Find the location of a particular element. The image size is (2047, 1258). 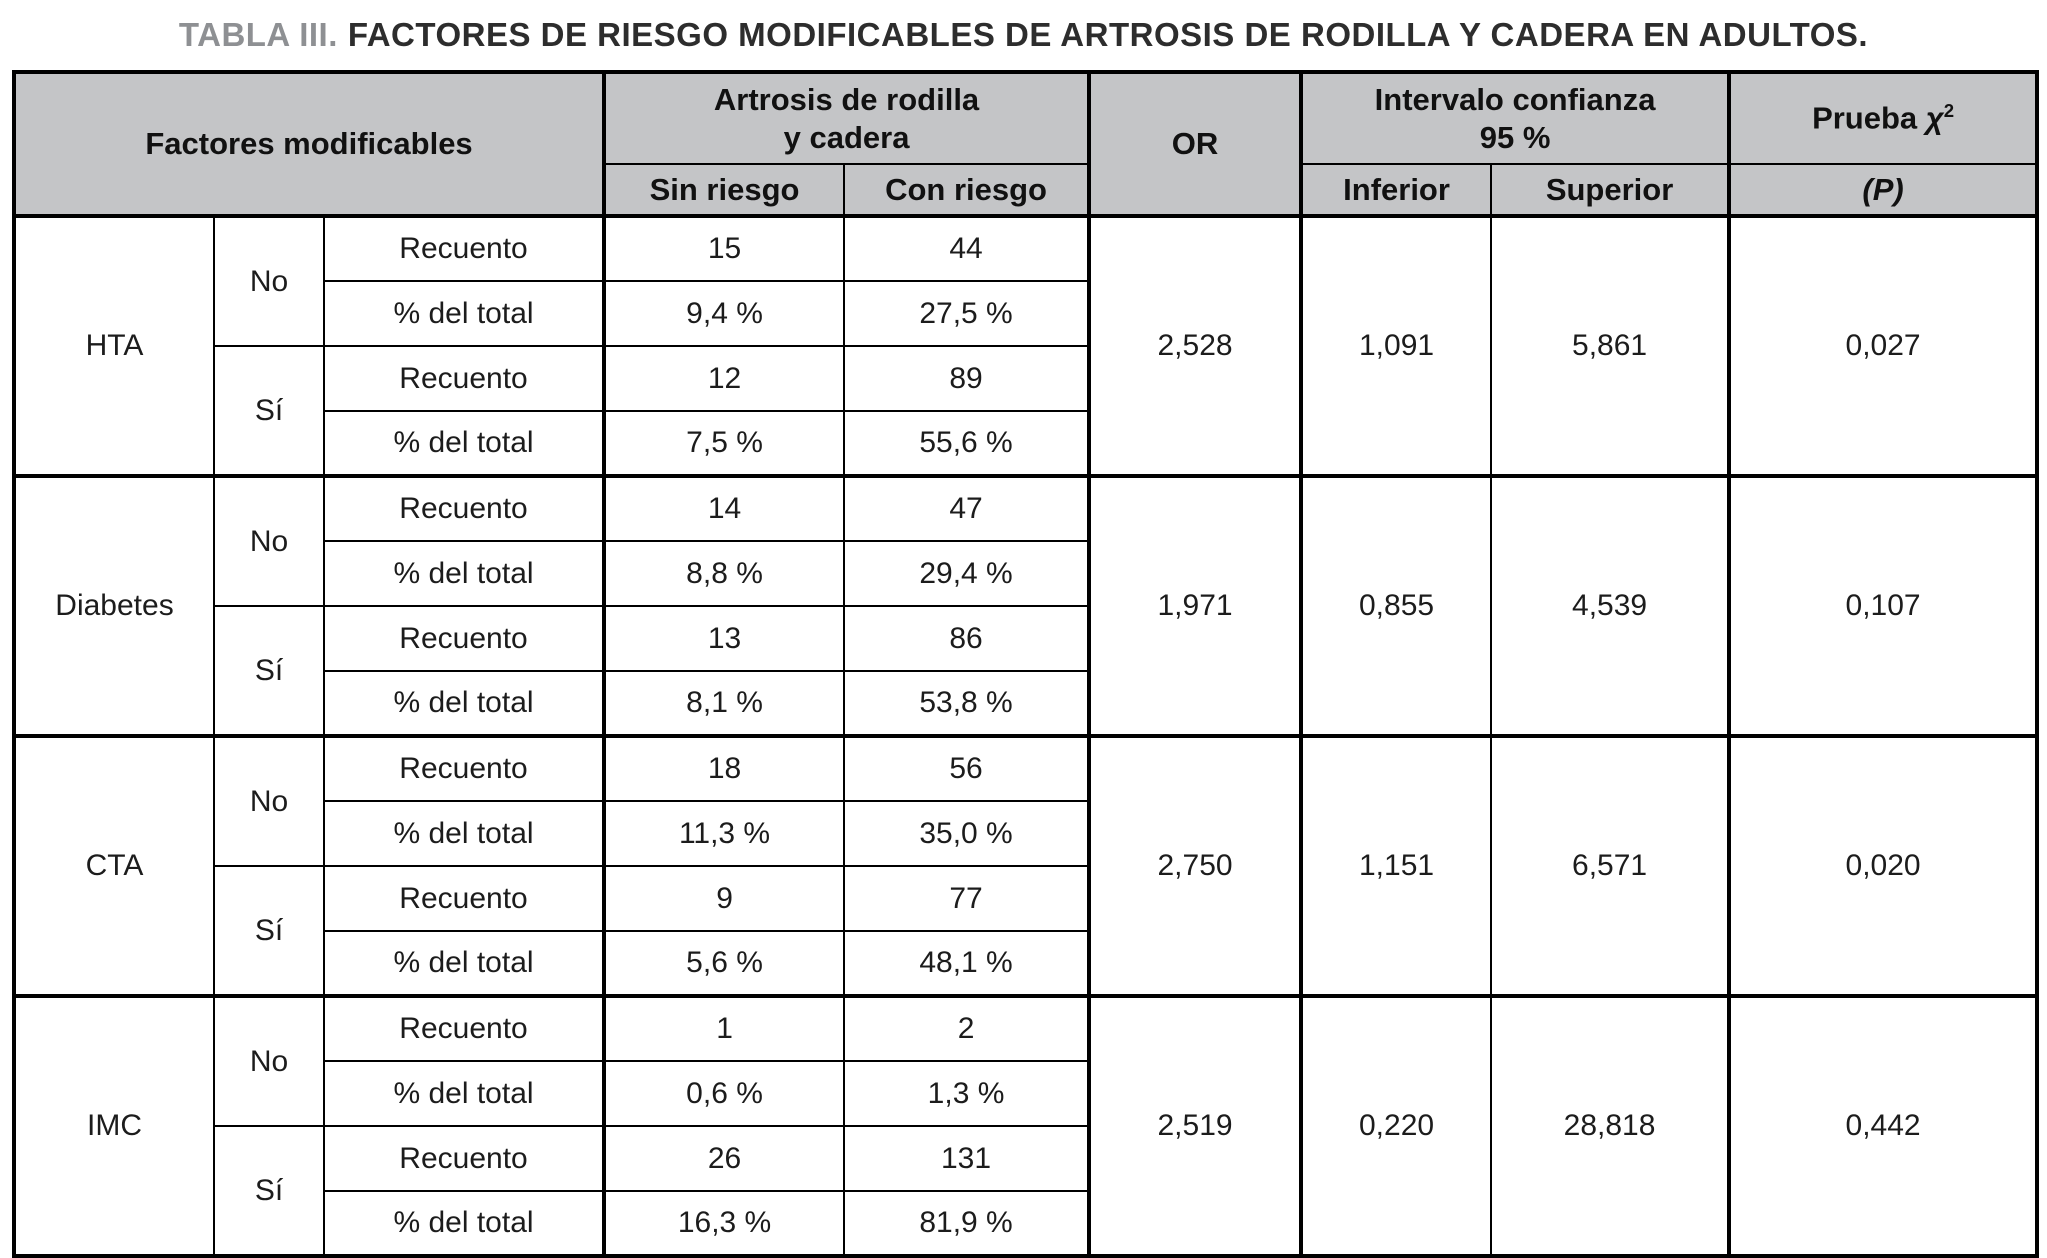

value-cell: 8,8 % is located at coordinates (724, 573).